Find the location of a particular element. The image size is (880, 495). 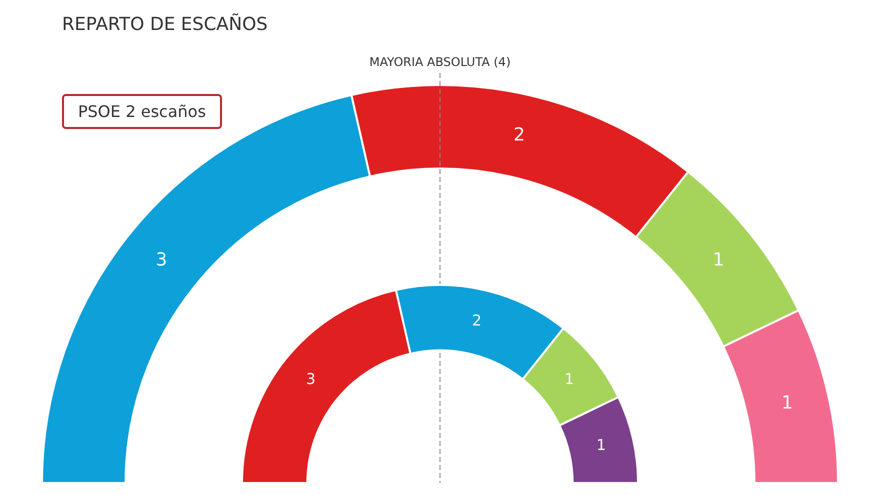

chart-title: REPARTO DE ESCAÑOS is located at coordinates (165, 24).